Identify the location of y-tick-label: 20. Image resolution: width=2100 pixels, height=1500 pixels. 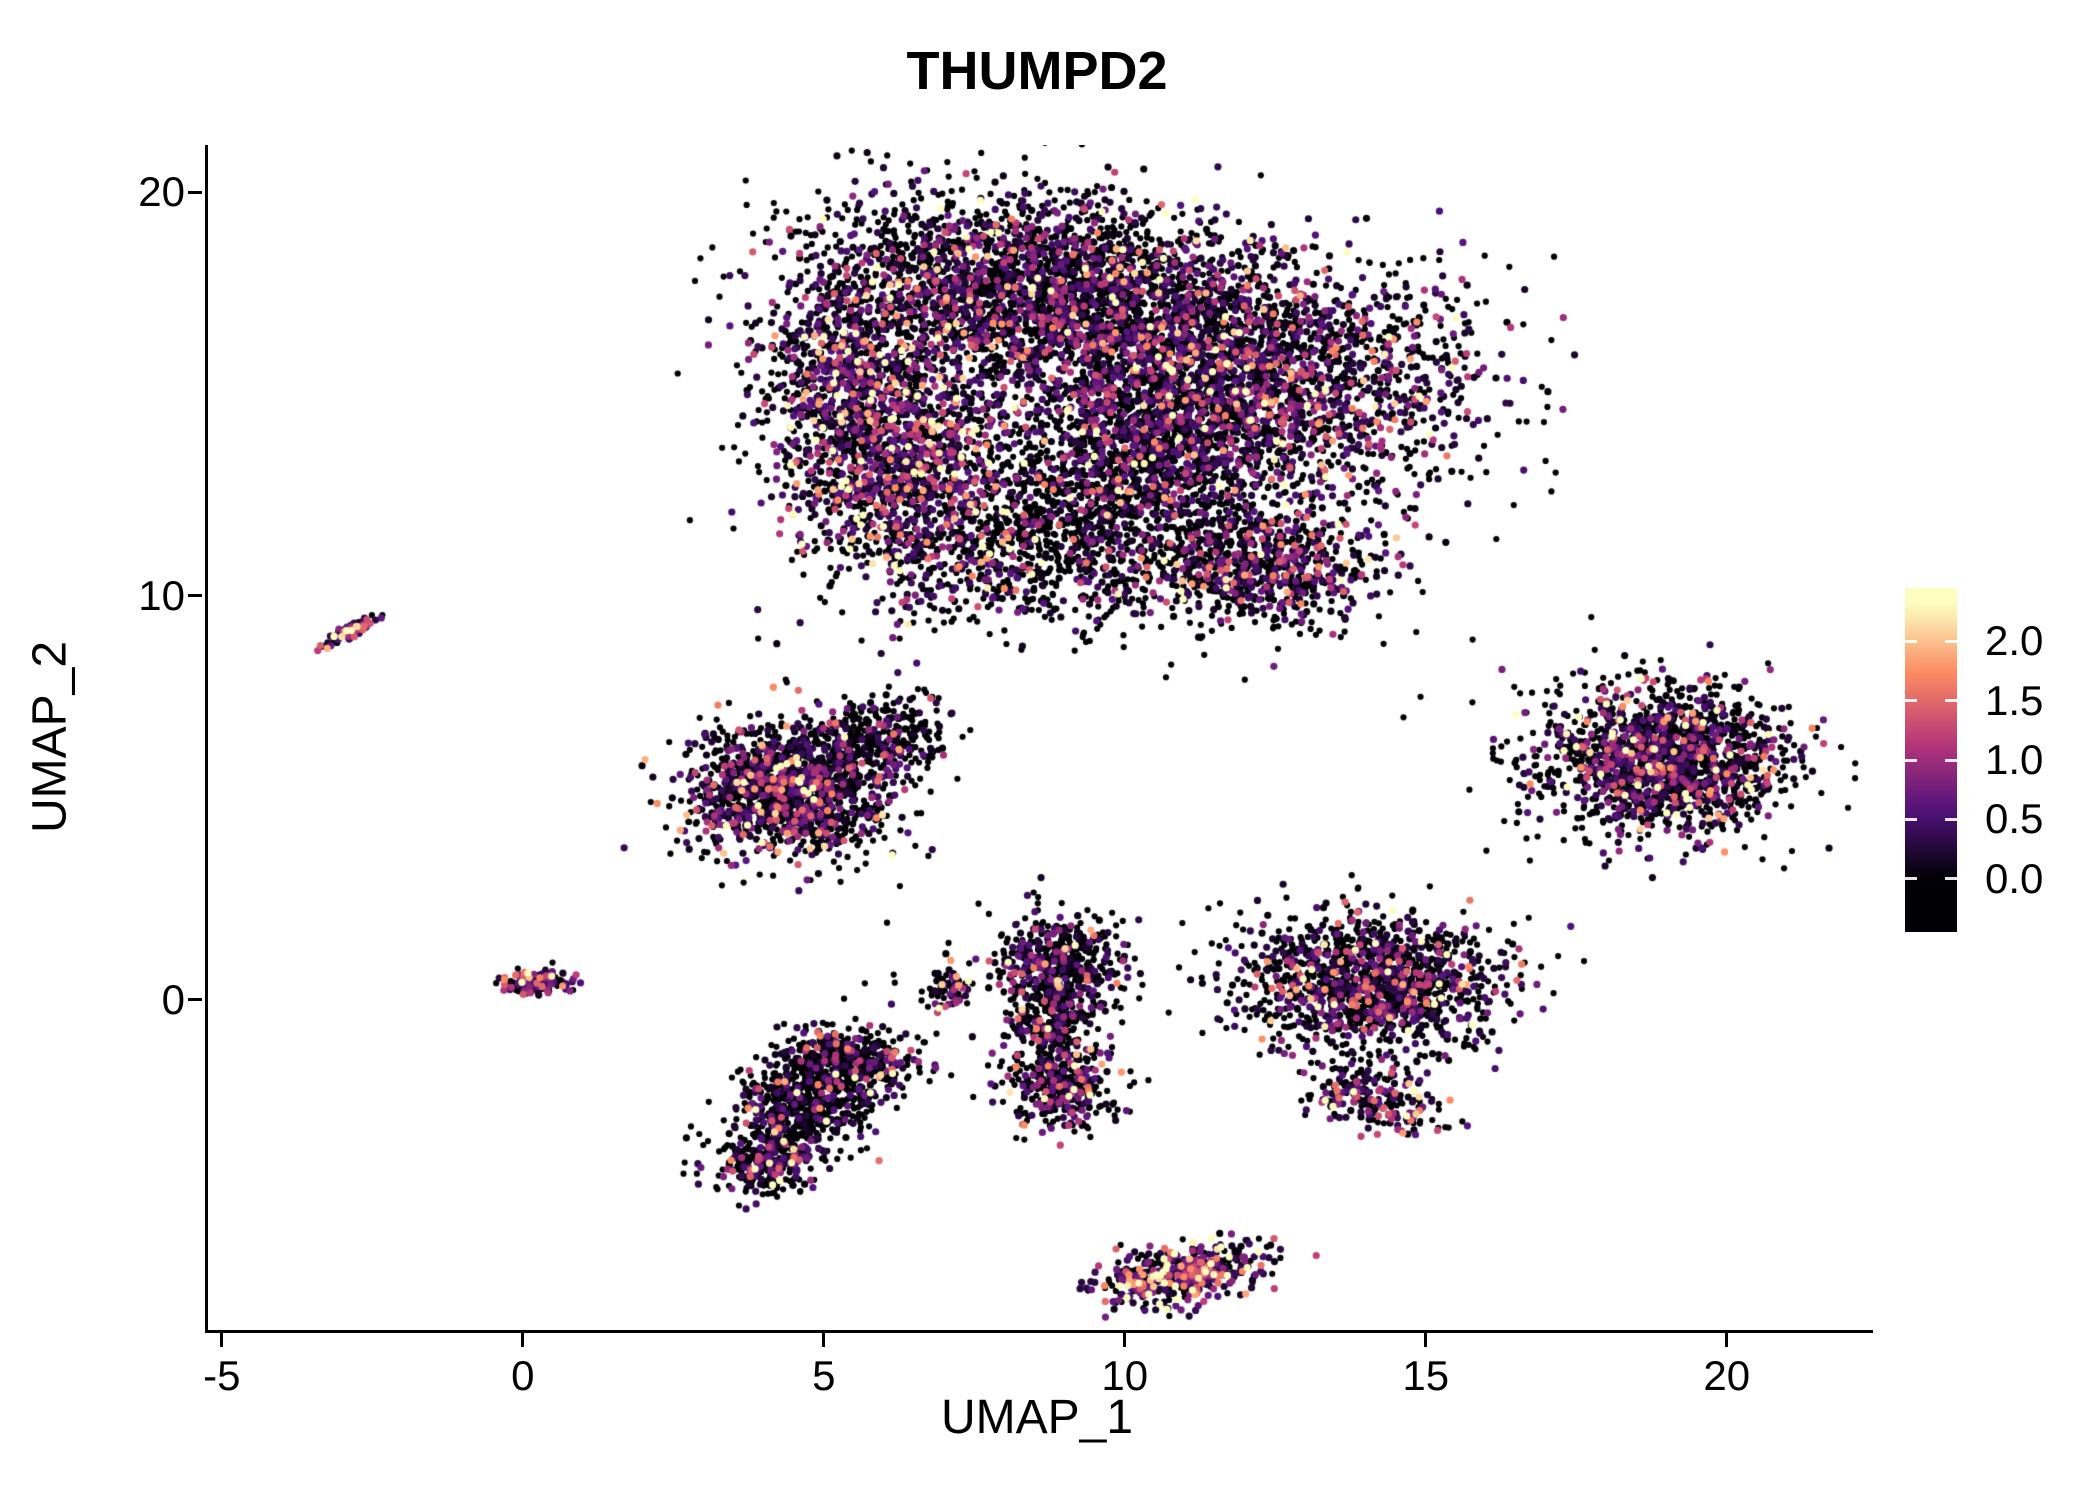
(161, 192).